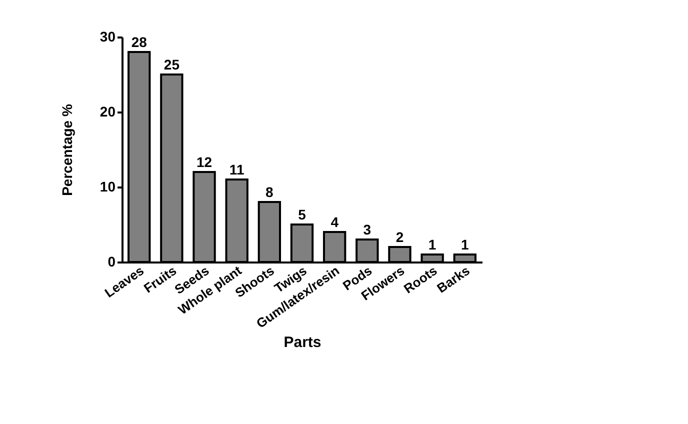  What do you see at coordinates (139, 42) in the screenshot?
I see `data-label: 28` at bounding box center [139, 42].